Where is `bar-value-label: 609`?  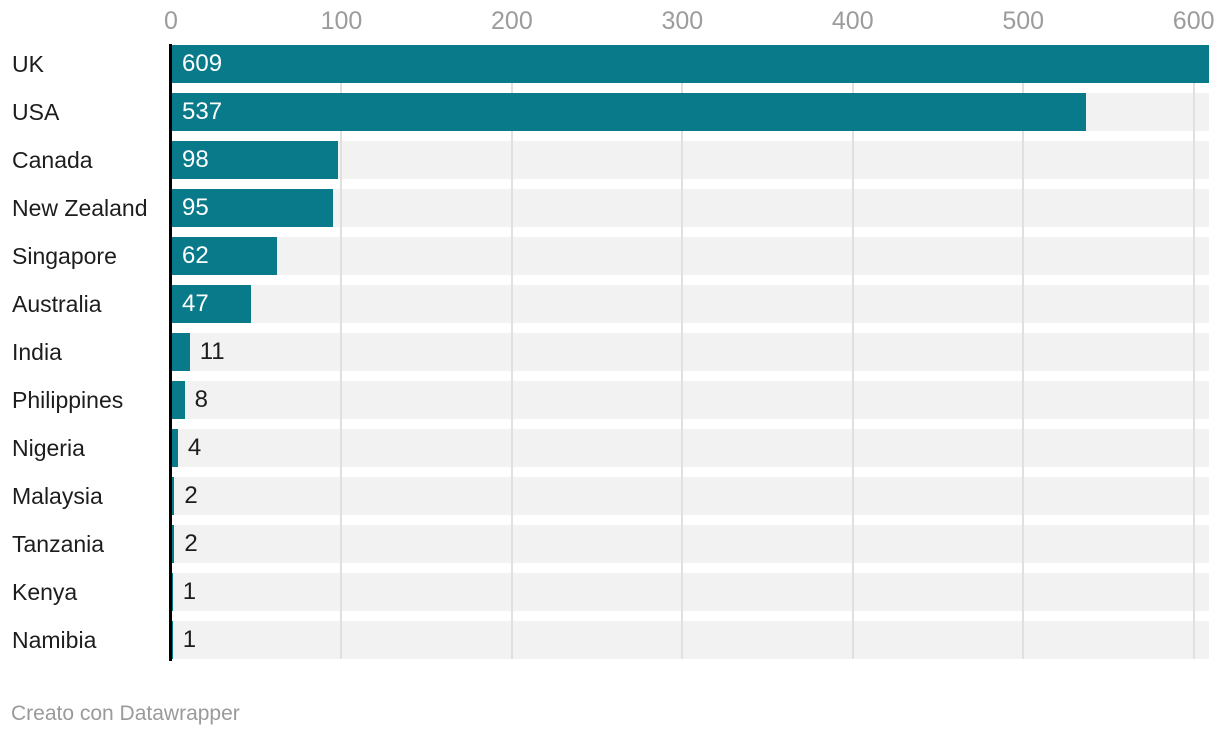 bar-value-label: 609 is located at coordinates (202, 63).